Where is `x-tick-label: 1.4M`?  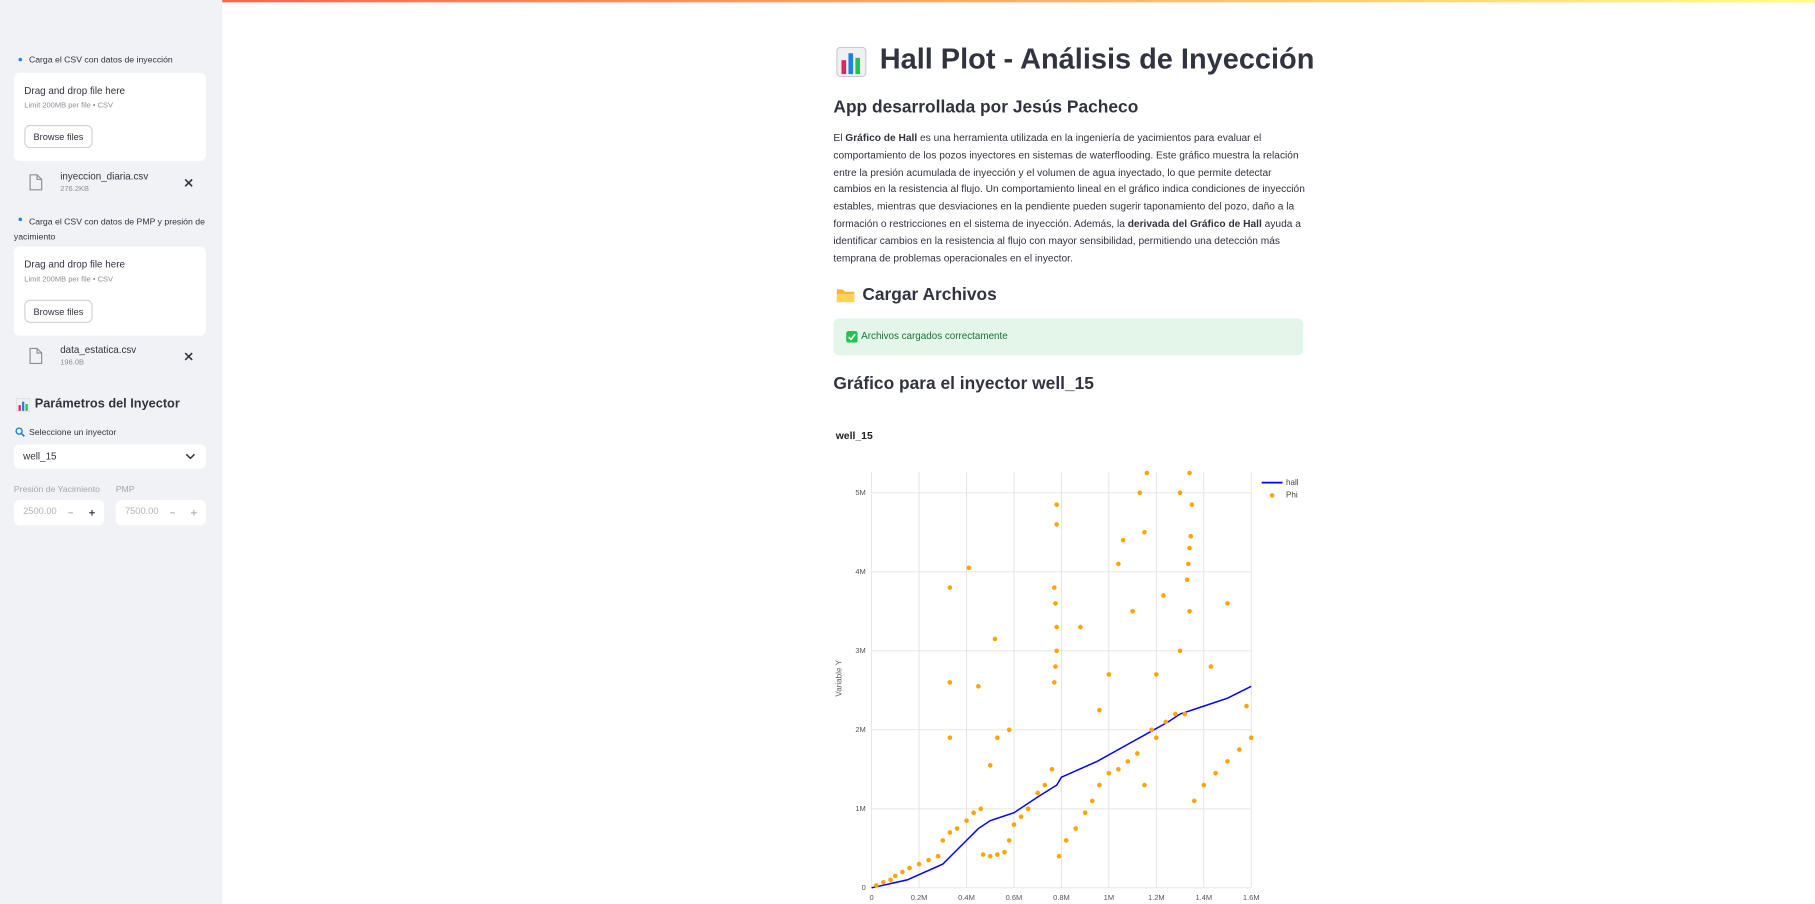 x-tick-label: 1.4M is located at coordinates (1203, 897).